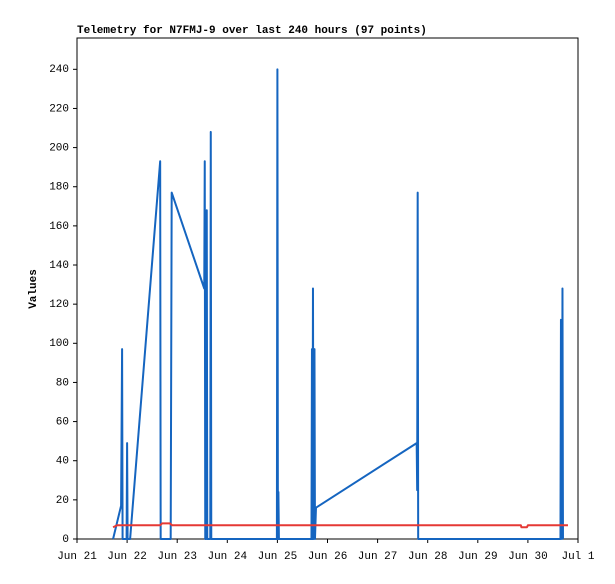 This screenshot has width=615, height=584. What do you see at coordinates (378, 557) in the screenshot?
I see `x-tick-label: Jun 27` at bounding box center [378, 557].